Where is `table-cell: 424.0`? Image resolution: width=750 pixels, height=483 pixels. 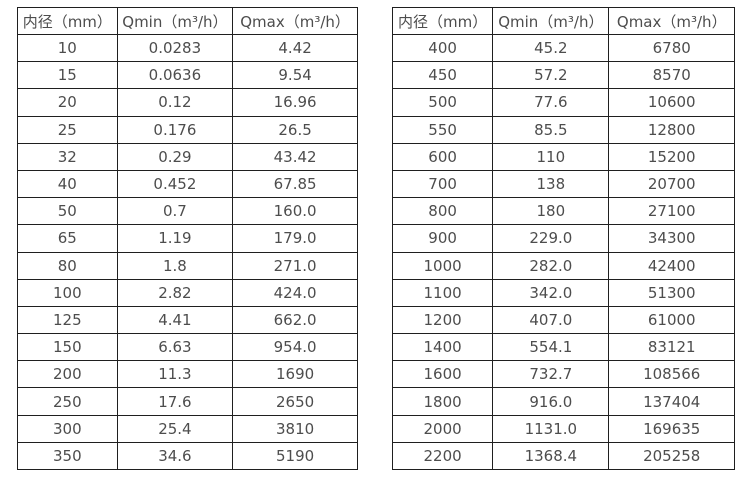
table-cell: 424.0 is located at coordinates (295, 292).